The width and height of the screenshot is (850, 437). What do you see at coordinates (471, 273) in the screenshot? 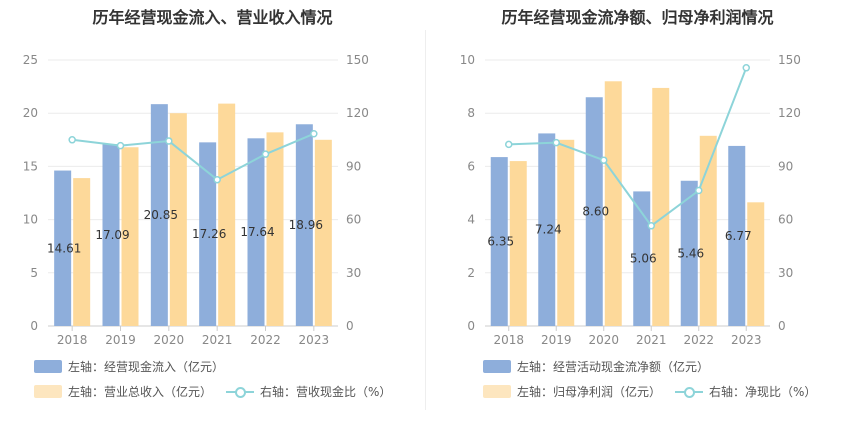
I see `y-left-tick-label: 2` at bounding box center [471, 273].